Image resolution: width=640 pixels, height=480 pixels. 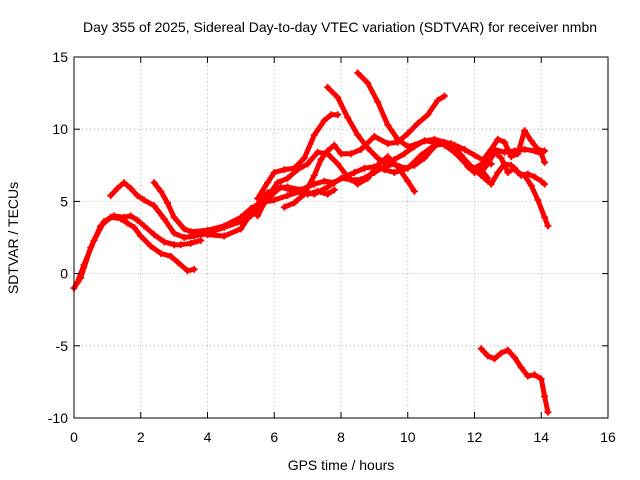 I want to click on y-tick-label: 0, so click(x=64, y=274).